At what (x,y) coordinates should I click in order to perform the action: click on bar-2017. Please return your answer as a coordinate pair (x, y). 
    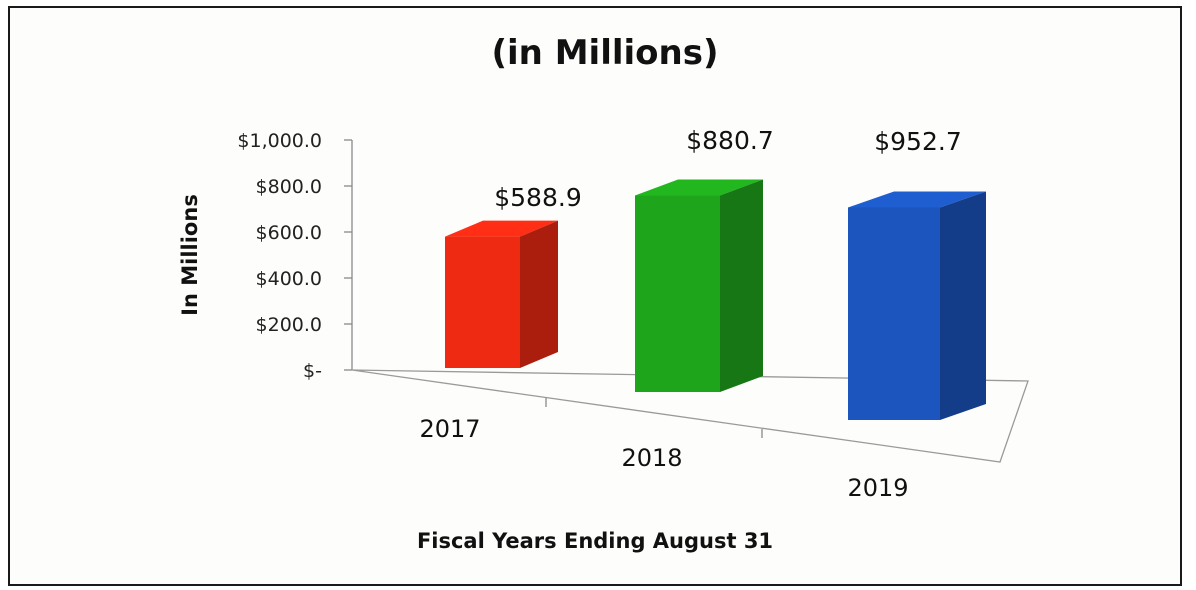
    Looking at the image, I should click on (501, 294).